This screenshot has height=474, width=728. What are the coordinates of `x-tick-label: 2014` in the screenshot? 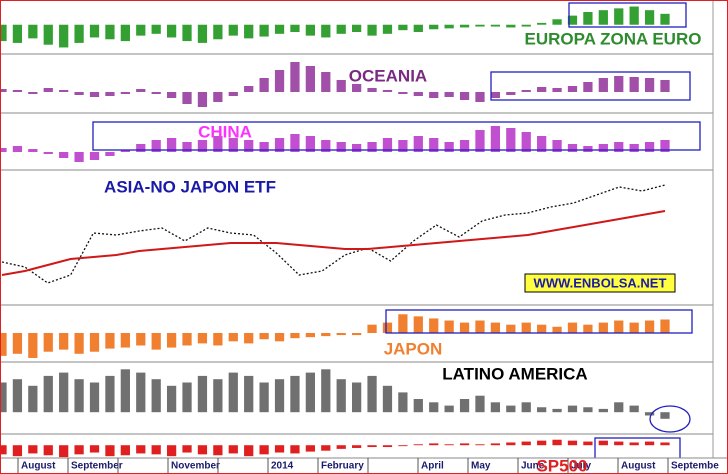 It's located at (282, 466).